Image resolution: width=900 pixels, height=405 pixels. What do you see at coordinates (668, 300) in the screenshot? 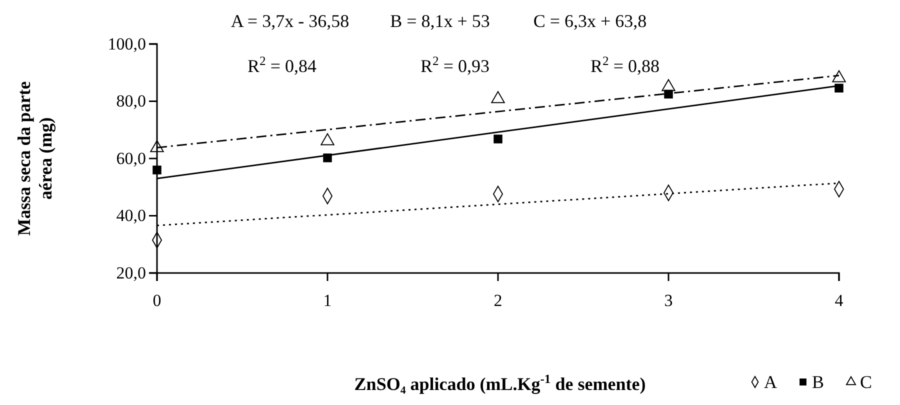
I see `x-tick-label: 3` at bounding box center [668, 300].